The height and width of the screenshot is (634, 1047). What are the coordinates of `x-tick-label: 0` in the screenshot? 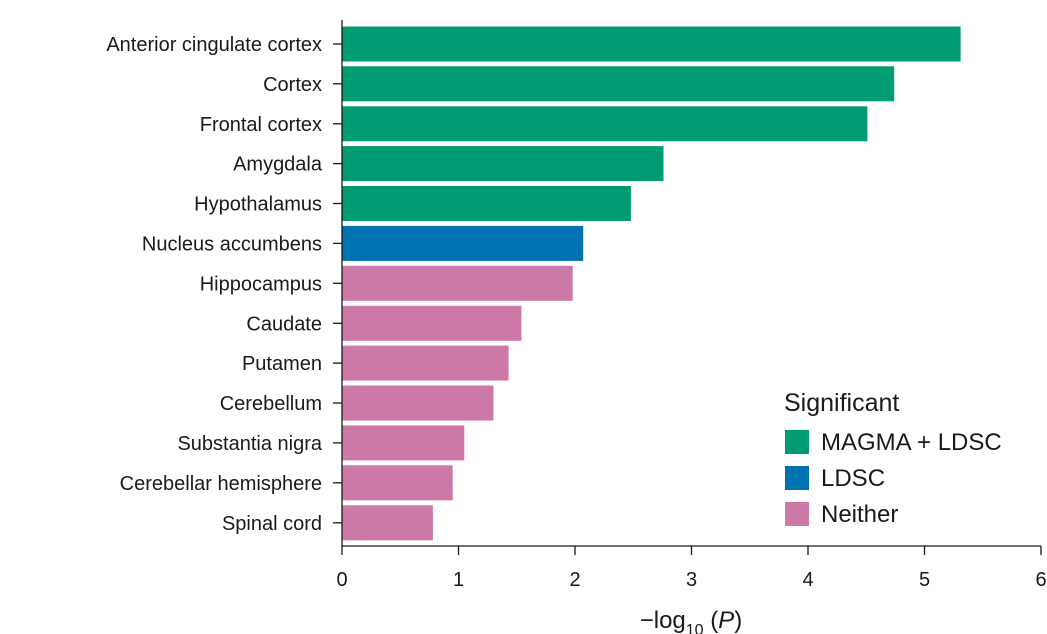 It's located at (341, 580).